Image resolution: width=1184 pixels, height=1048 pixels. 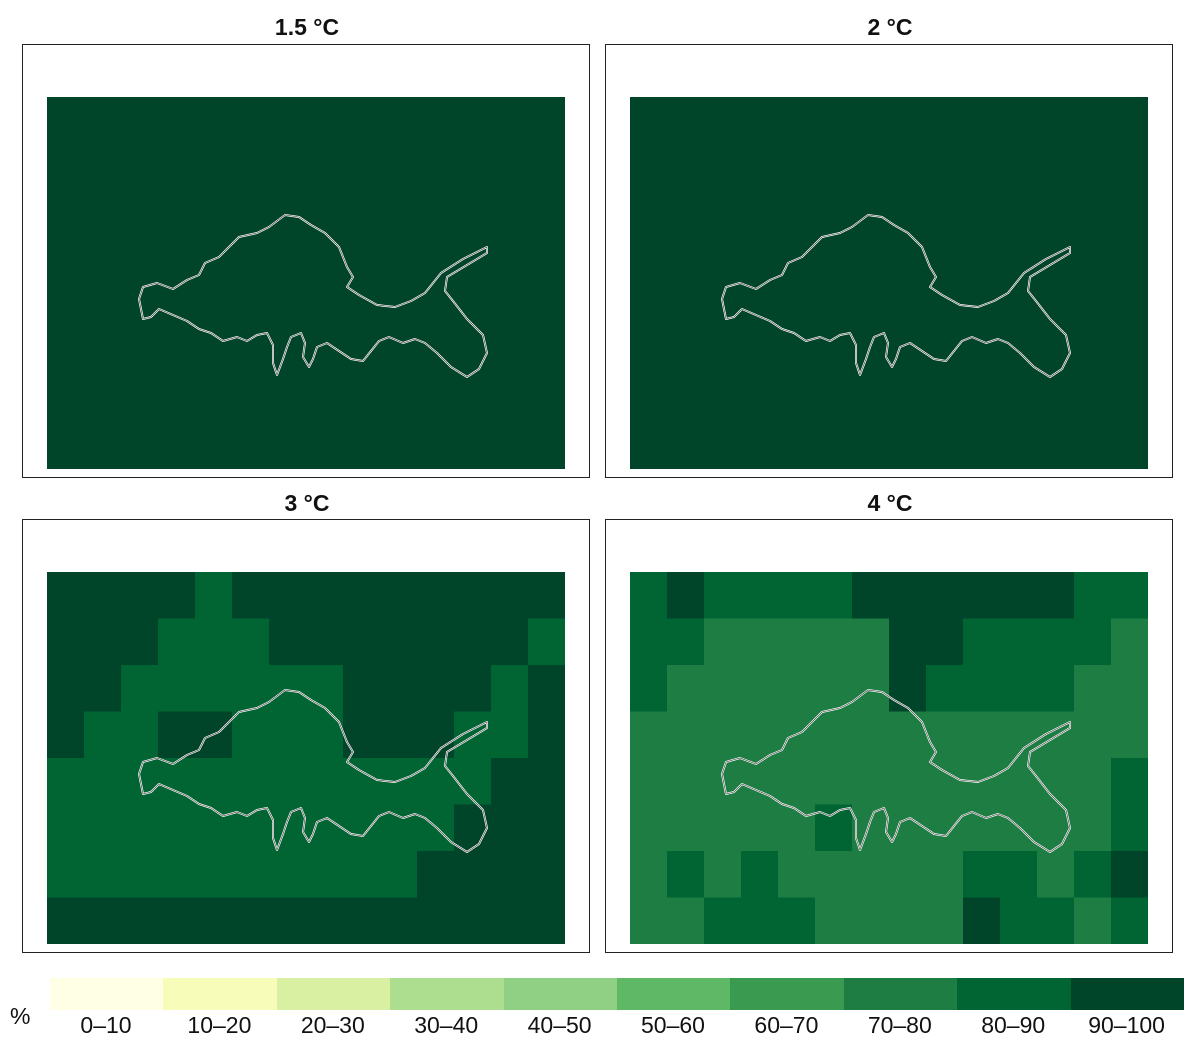 What do you see at coordinates (106, 1025) in the screenshot?
I see `legend-label: 0–10` at bounding box center [106, 1025].